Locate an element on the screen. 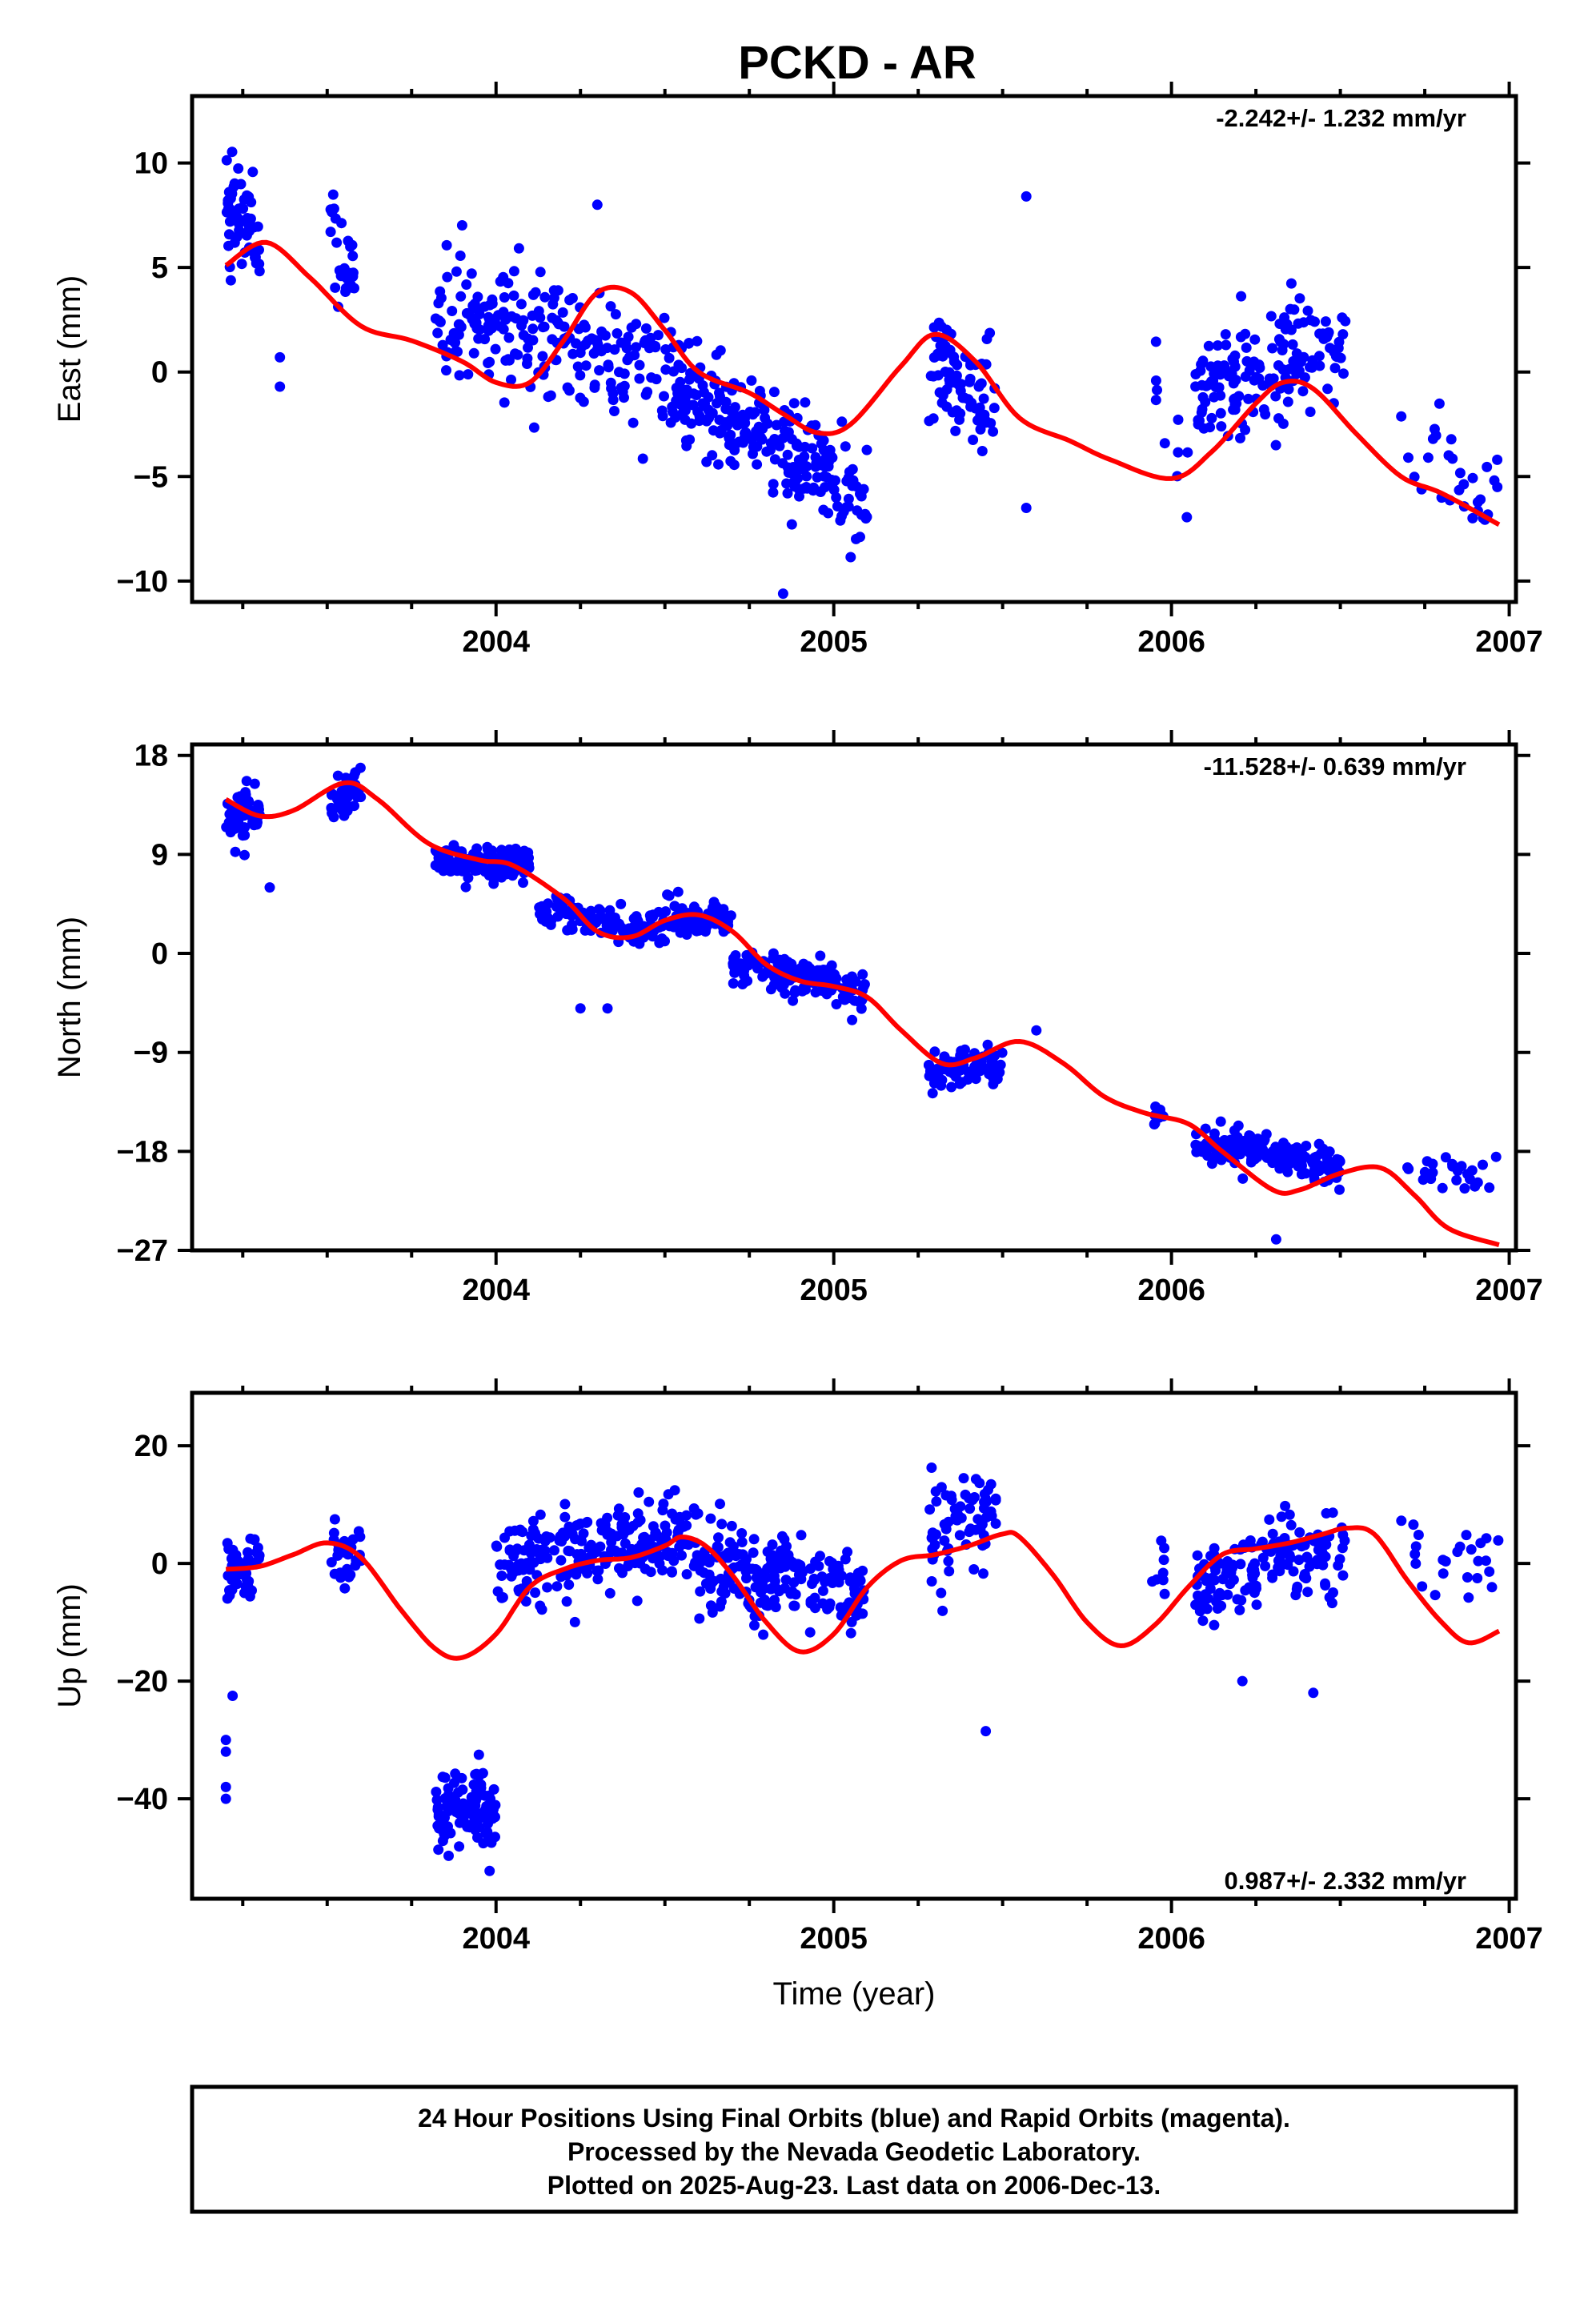 The width and height of the screenshot is (1596, 2323). up-model-line is located at coordinates (863, 1593).